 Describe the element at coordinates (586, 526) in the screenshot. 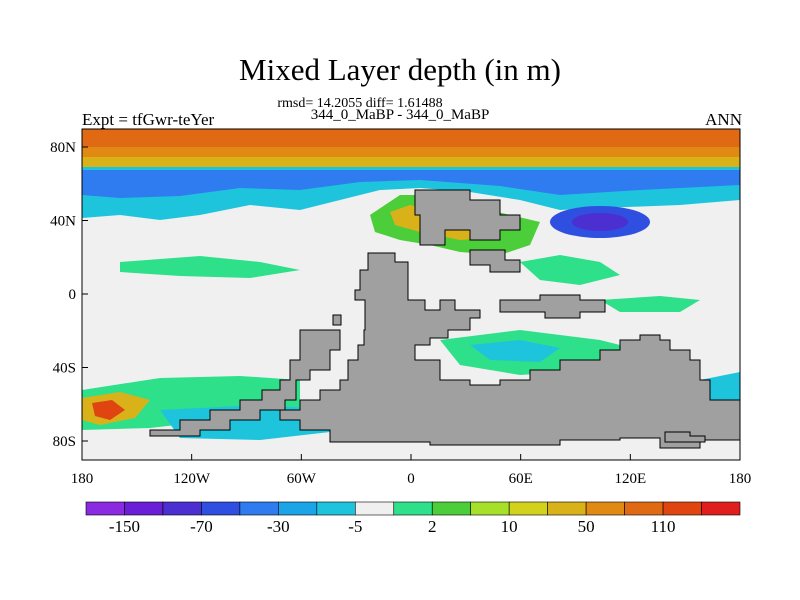

I see `colorbar-label: 50` at that location.